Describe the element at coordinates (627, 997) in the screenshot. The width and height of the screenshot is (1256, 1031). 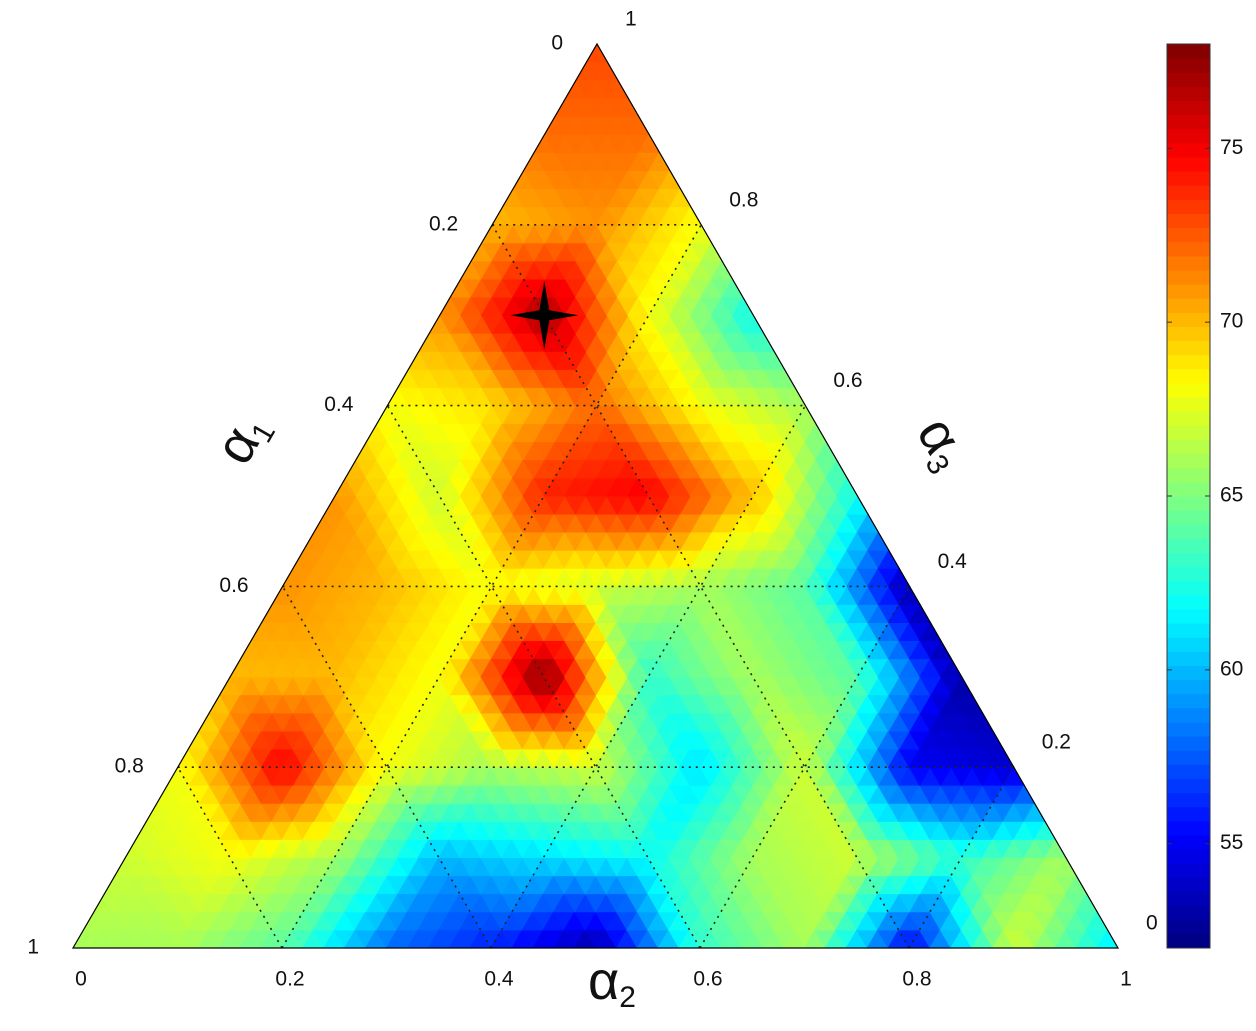
I see `a2-title-sub: 2` at that location.